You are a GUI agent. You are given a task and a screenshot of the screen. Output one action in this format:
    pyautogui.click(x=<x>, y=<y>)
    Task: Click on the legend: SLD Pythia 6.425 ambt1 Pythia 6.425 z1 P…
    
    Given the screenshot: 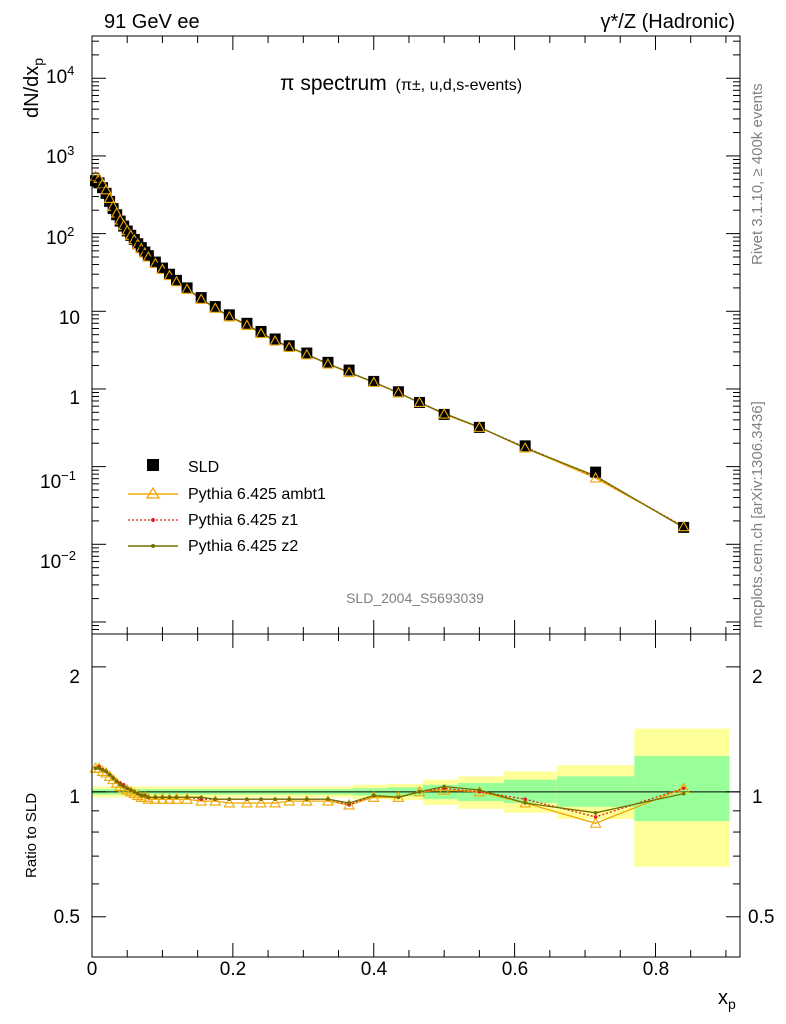 What is the action you would take?
    pyautogui.click(x=227, y=507)
    